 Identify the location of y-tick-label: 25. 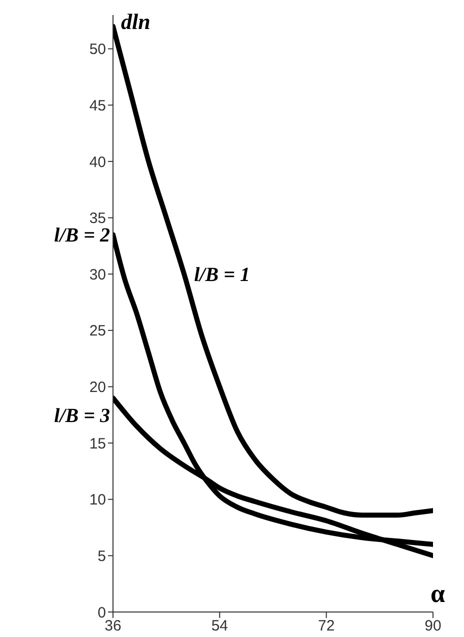
(97, 331).